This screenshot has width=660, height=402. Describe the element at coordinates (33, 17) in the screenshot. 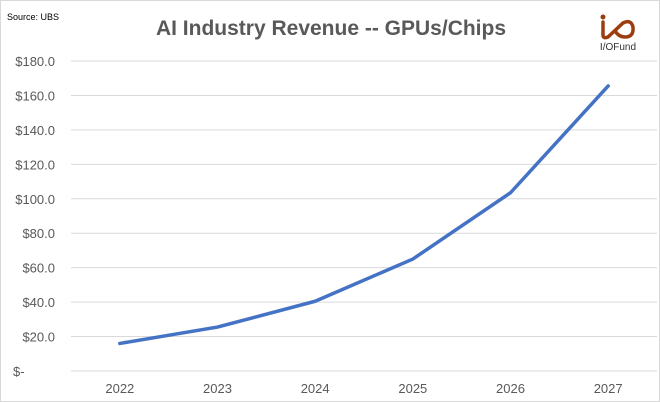

I see `source-note: Source: UBS` at that location.